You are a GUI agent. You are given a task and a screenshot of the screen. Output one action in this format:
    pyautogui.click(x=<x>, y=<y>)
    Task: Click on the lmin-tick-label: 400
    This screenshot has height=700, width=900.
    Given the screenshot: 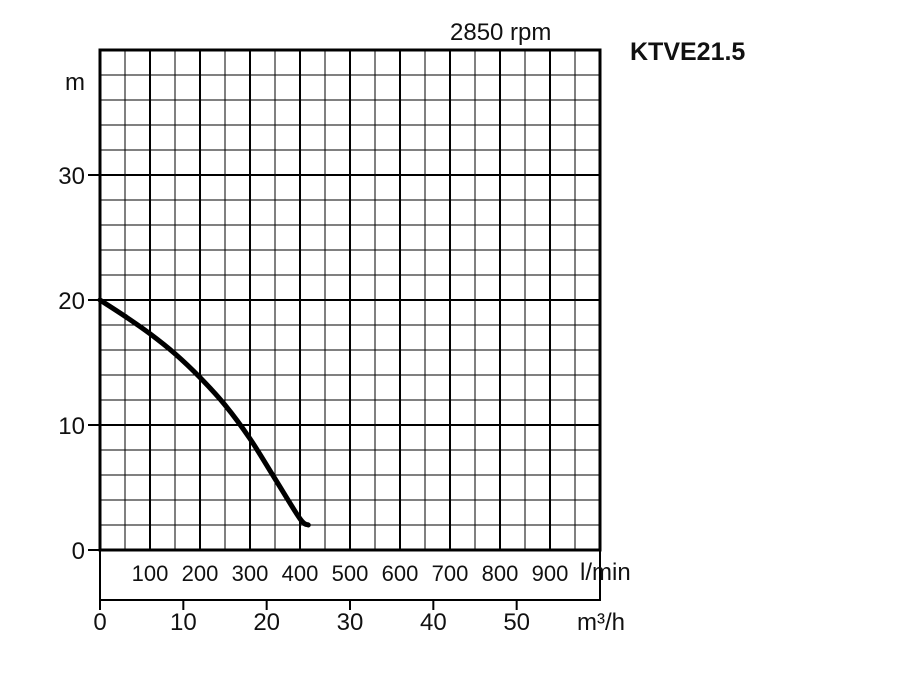 What is the action you would take?
    pyautogui.click(x=300, y=573)
    